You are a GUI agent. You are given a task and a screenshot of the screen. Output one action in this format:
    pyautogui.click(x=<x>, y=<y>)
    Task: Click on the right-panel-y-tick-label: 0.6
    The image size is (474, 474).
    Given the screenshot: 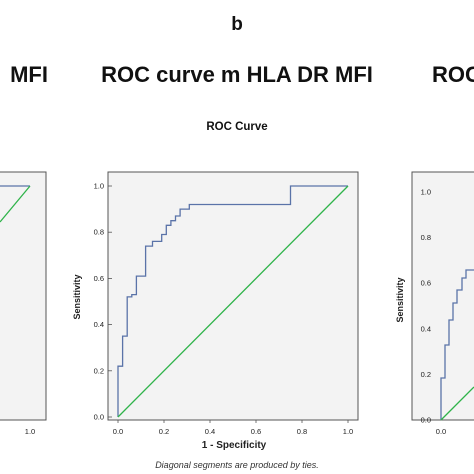 What is the action you would take?
    pyautogui.click(x=426, y=283)
    